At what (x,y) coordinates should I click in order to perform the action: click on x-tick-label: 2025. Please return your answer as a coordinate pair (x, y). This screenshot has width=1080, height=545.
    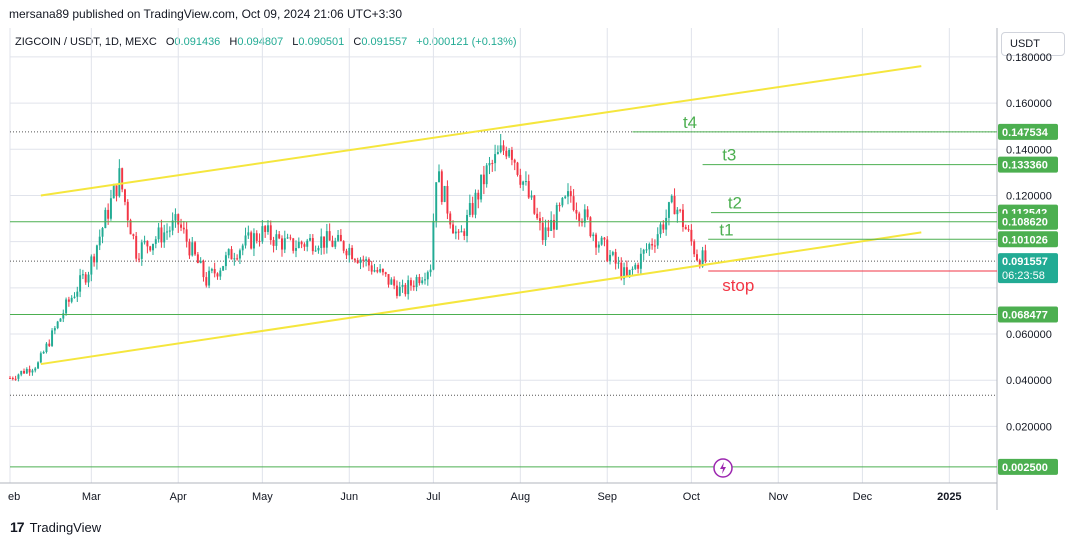
    Looking at the image, I should click on (949, 497).